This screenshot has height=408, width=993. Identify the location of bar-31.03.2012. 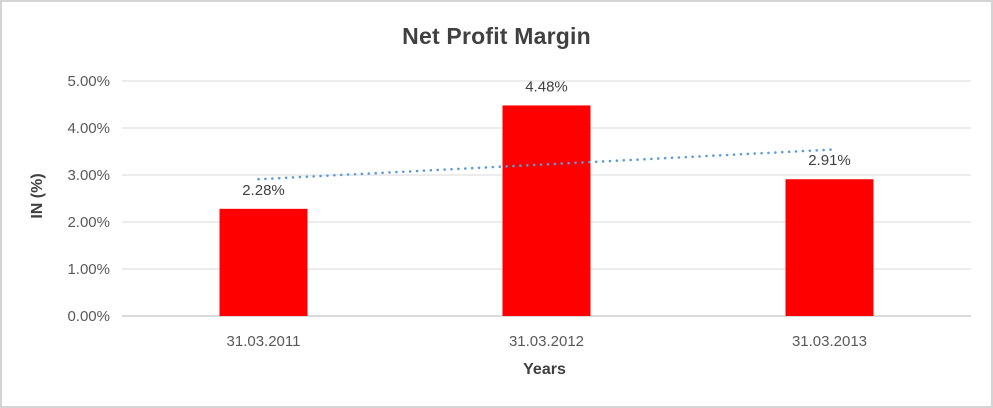
(546, 210).